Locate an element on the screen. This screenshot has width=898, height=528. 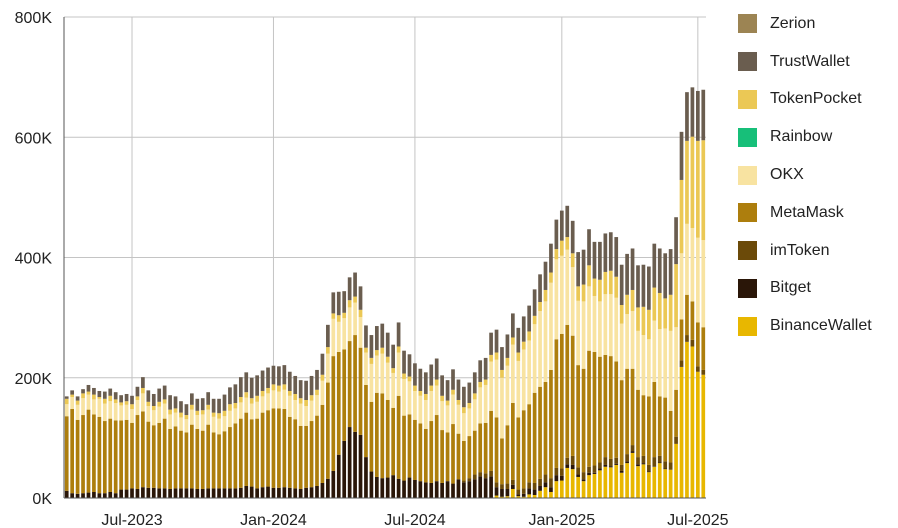
y-tick-label: 600K is located at coordinates (34, 138).